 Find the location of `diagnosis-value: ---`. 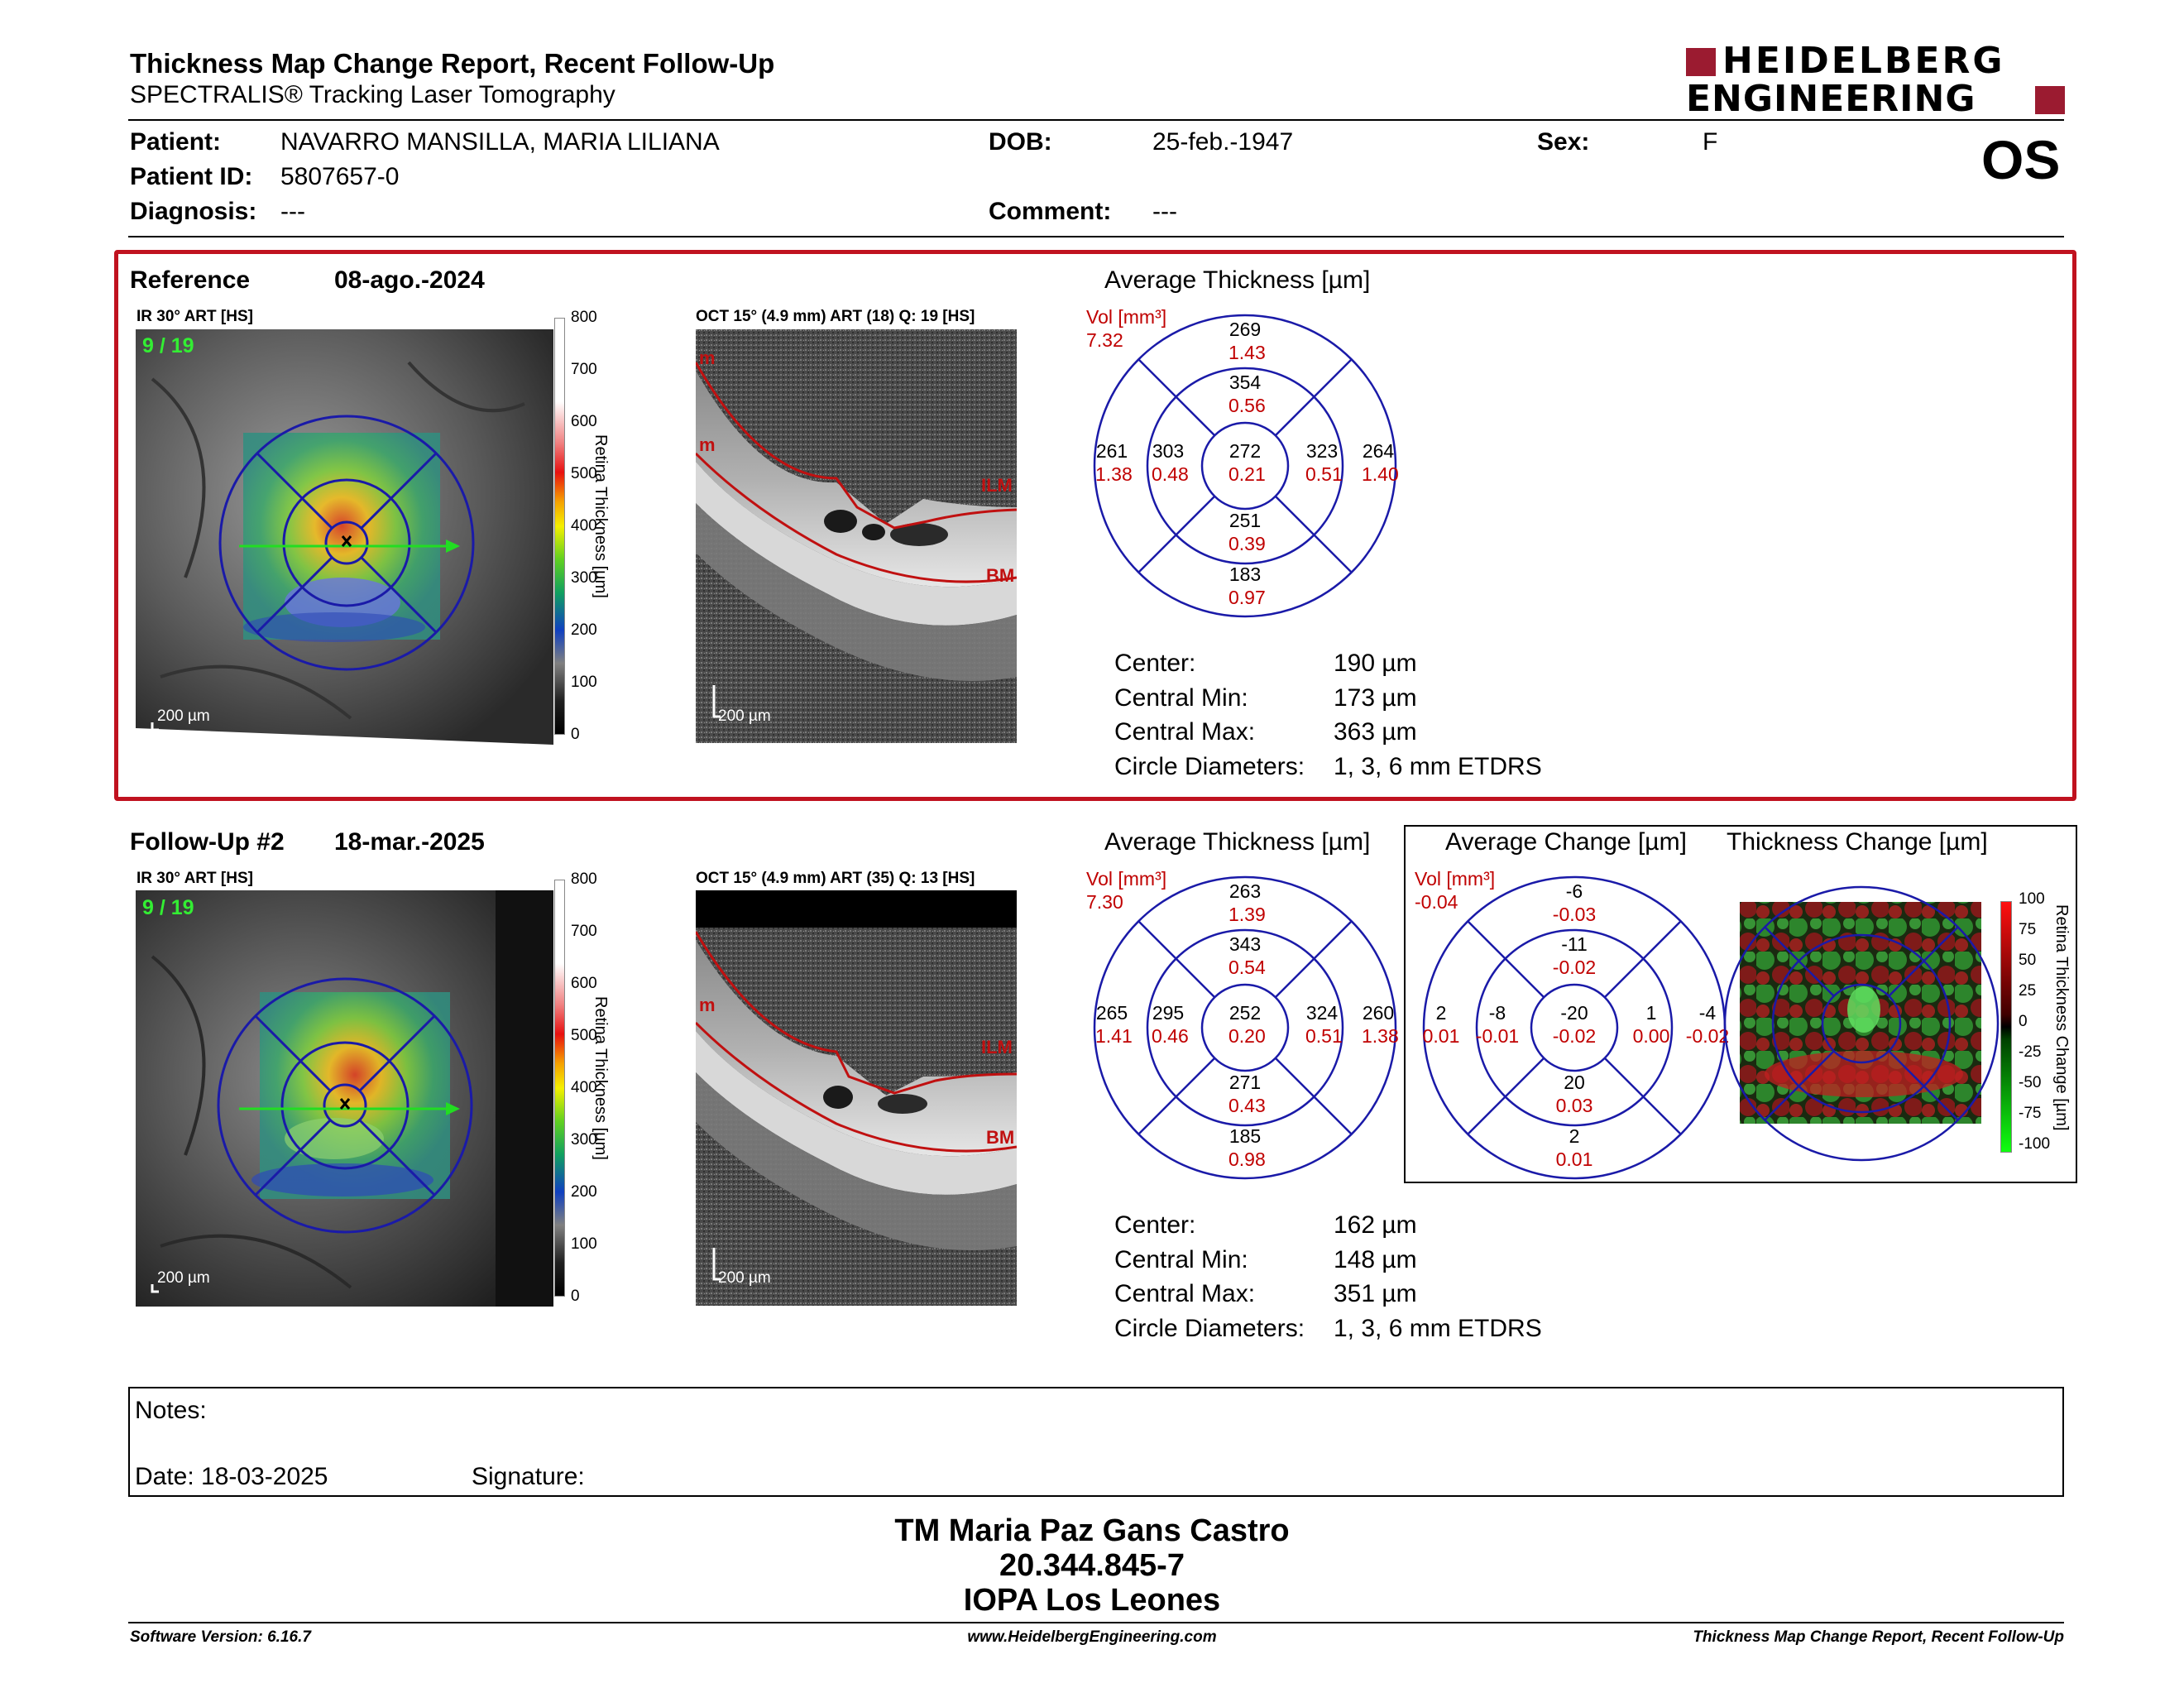

diagnosis-value: --- is located at coordinates (292, 211).